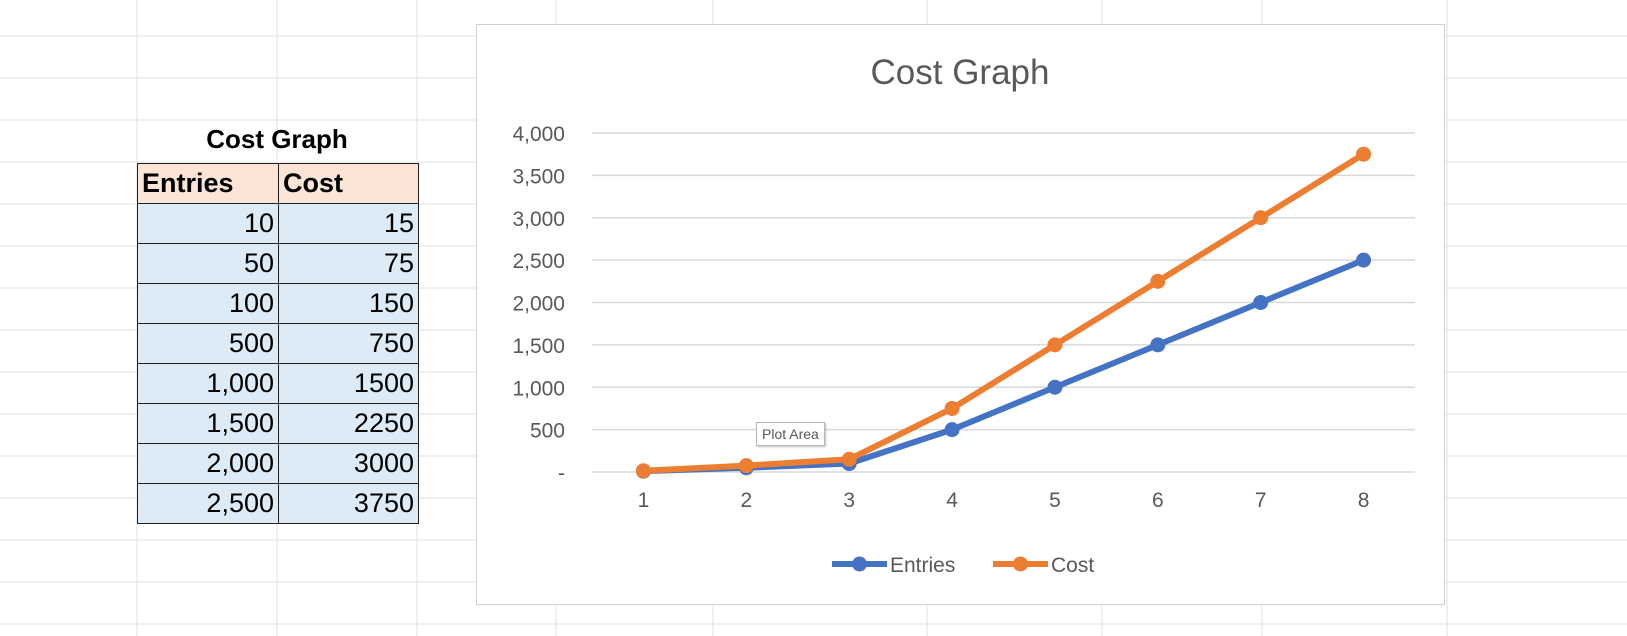  I want to click on legend-label: Entries, so click(922, 565).